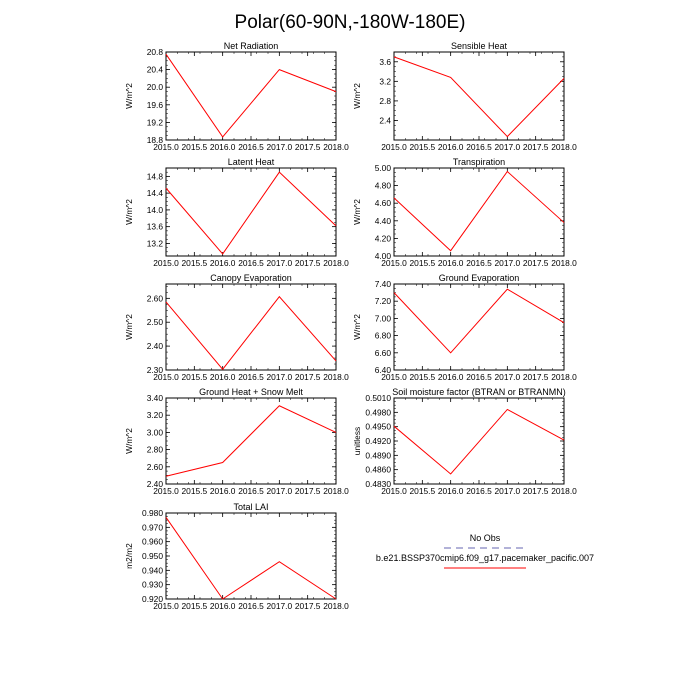 This screenshot has width=700, height=700. What do you see at coordinates (383, 336) in the screenshot?
I see `y-tick-label: 6.80` at bounding box center [383, 336].